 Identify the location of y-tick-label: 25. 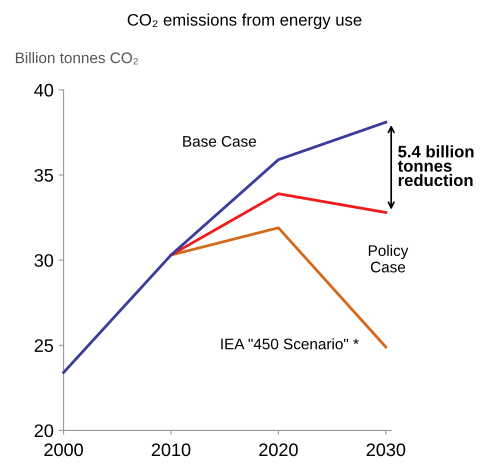
(44, 345).